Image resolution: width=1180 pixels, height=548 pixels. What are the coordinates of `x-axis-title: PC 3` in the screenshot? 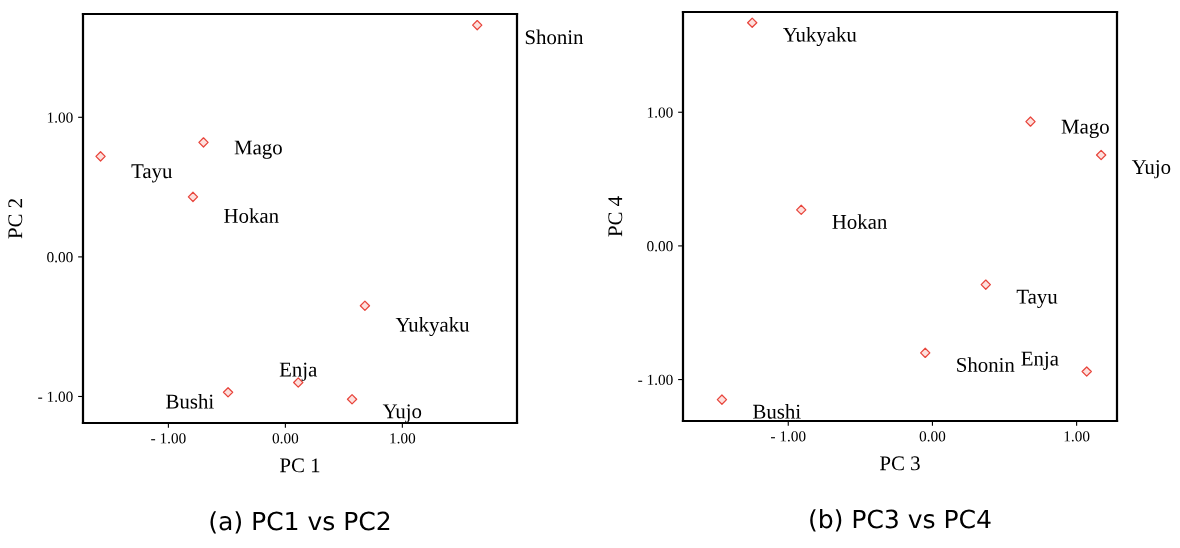 It's located at (900, 463).